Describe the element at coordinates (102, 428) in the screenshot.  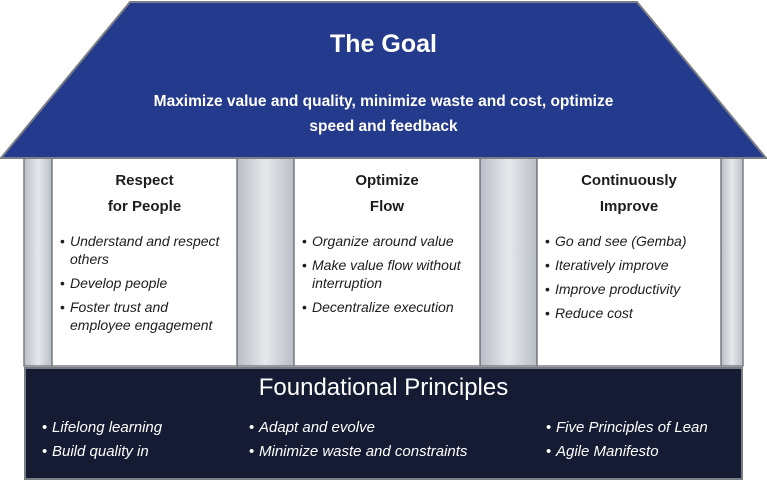
I see `list-item: Lifelong learning` at that location.